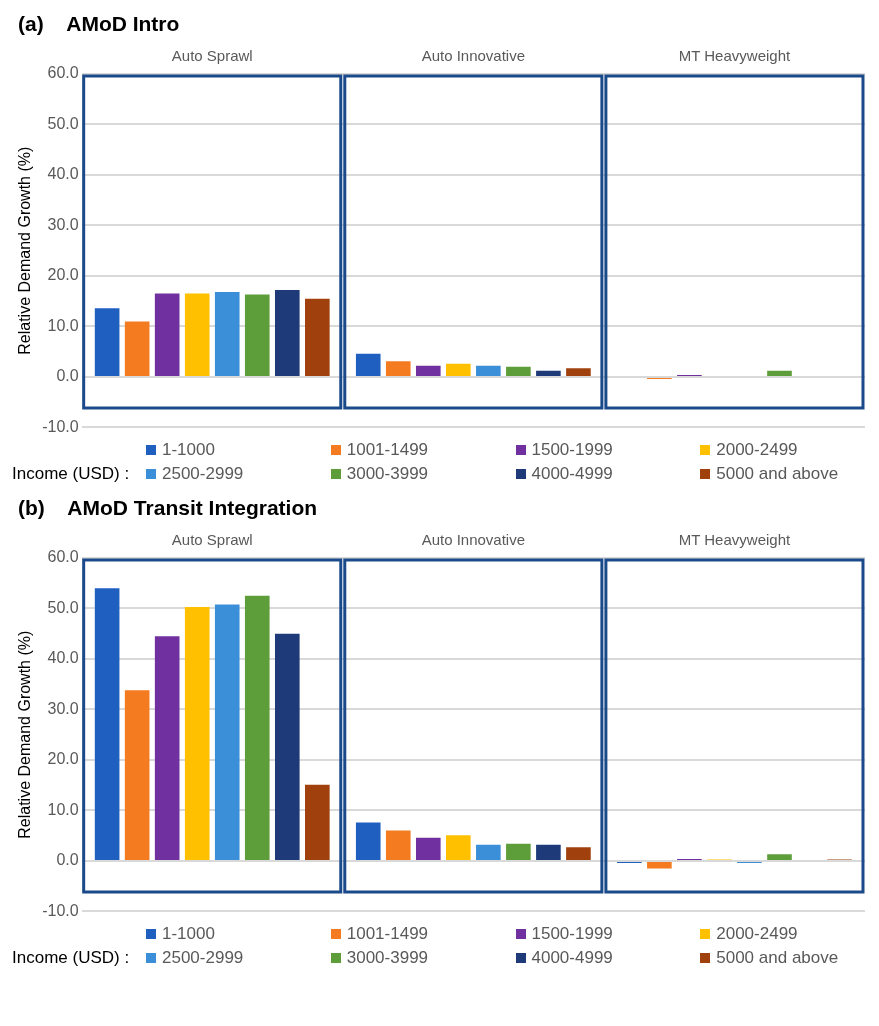  I want to click on chart-title: (b) AMoD Transit Integration, so click(168, 508).